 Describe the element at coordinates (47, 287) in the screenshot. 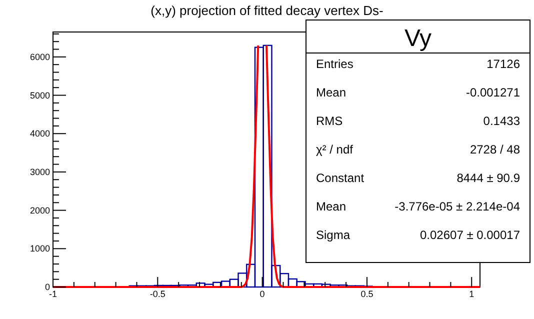

I see `y-tick-label: 0` at that location.